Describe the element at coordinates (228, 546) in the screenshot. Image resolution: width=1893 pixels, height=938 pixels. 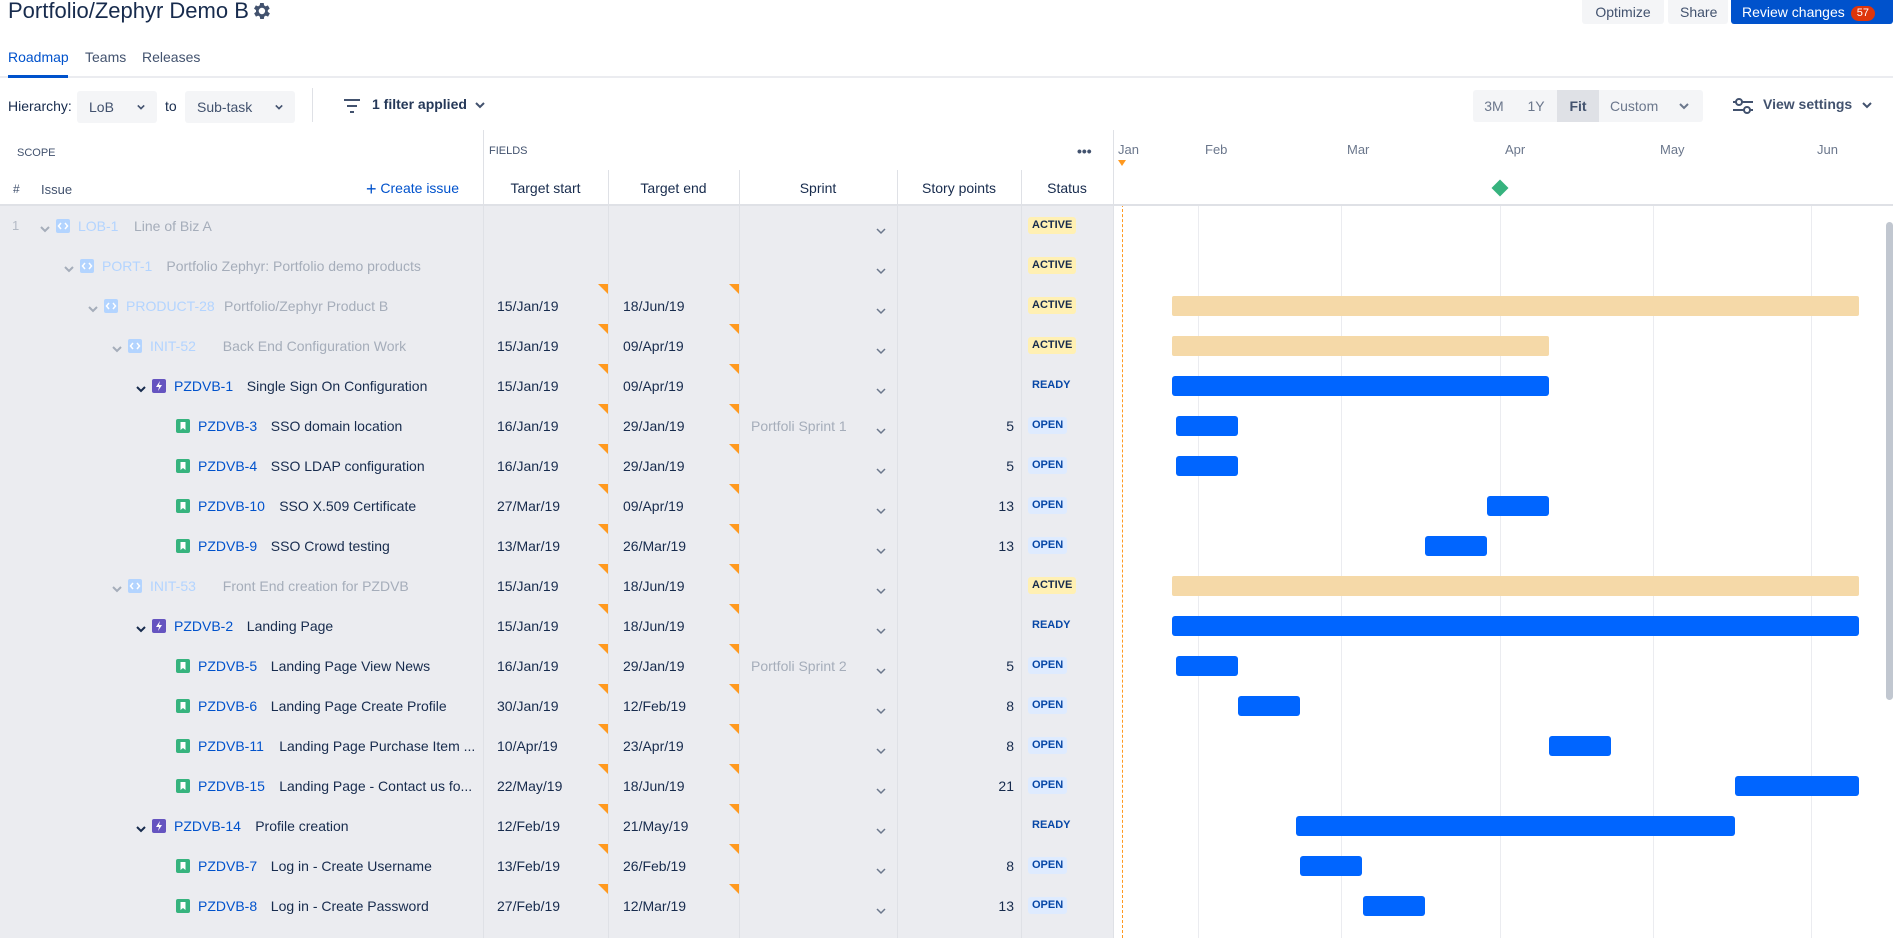
I see `issue-key-link: PZDVB-9` at that location.